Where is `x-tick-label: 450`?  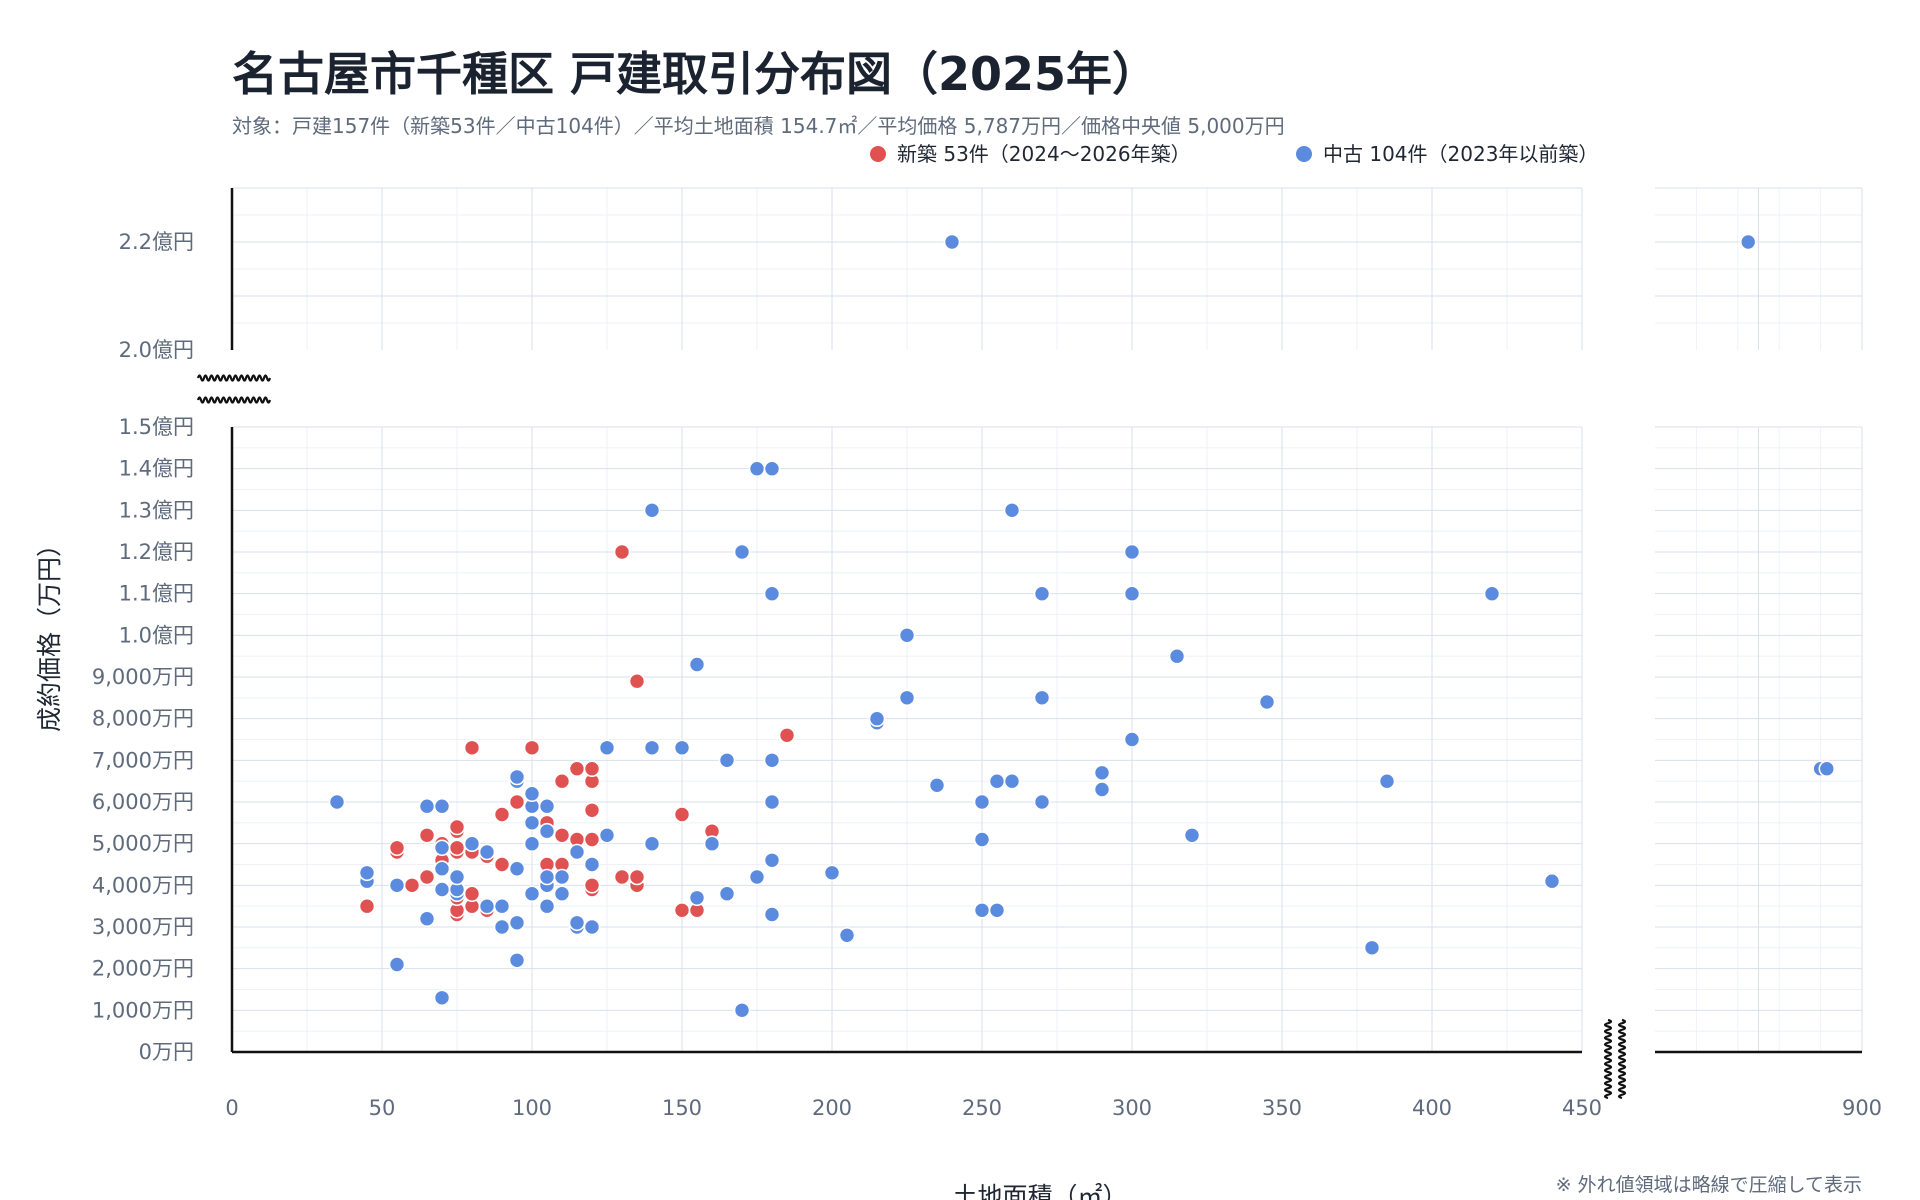 x-tick-label: 450 is located at coordinates (1582, 1108).